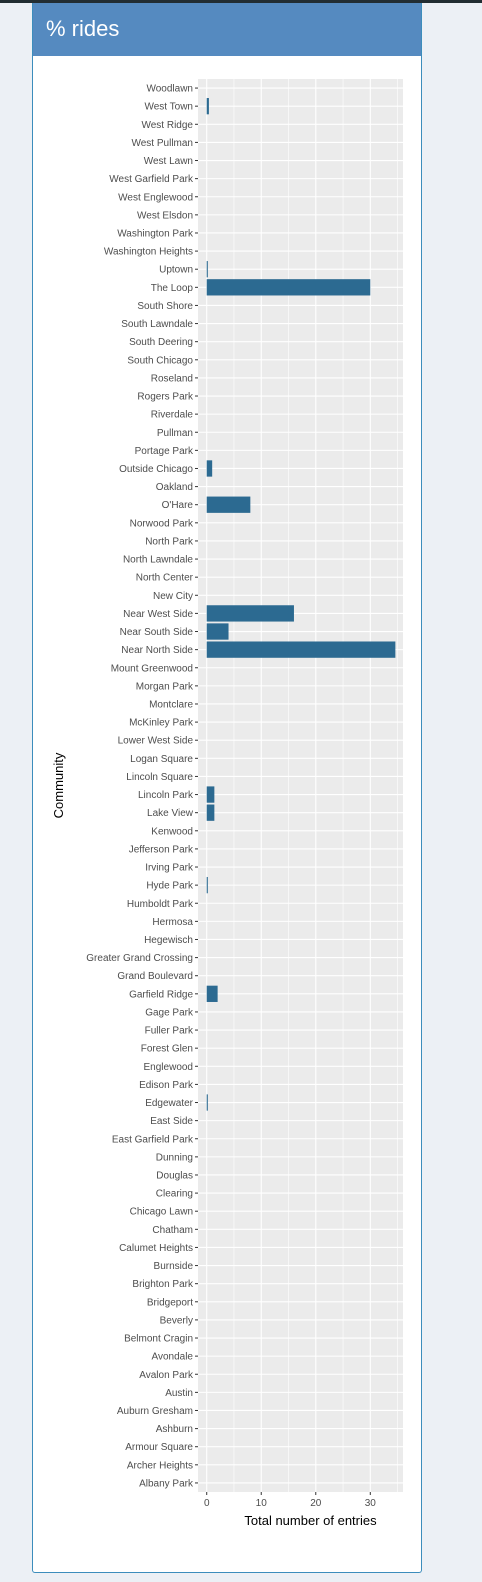  I want to click on y-tick-label: Brighton Park, so click(163, 1284).